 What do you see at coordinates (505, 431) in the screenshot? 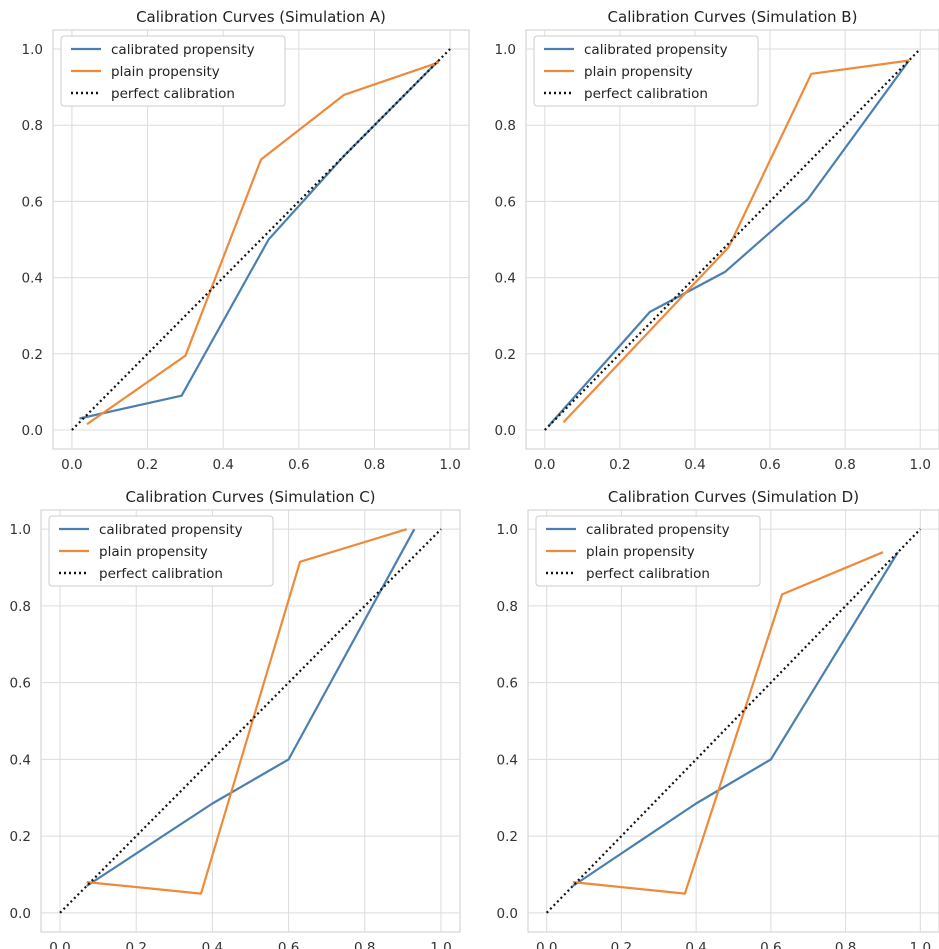
I see `y-tick-label-b-0: 0.0` at bounding box center [505, 431].